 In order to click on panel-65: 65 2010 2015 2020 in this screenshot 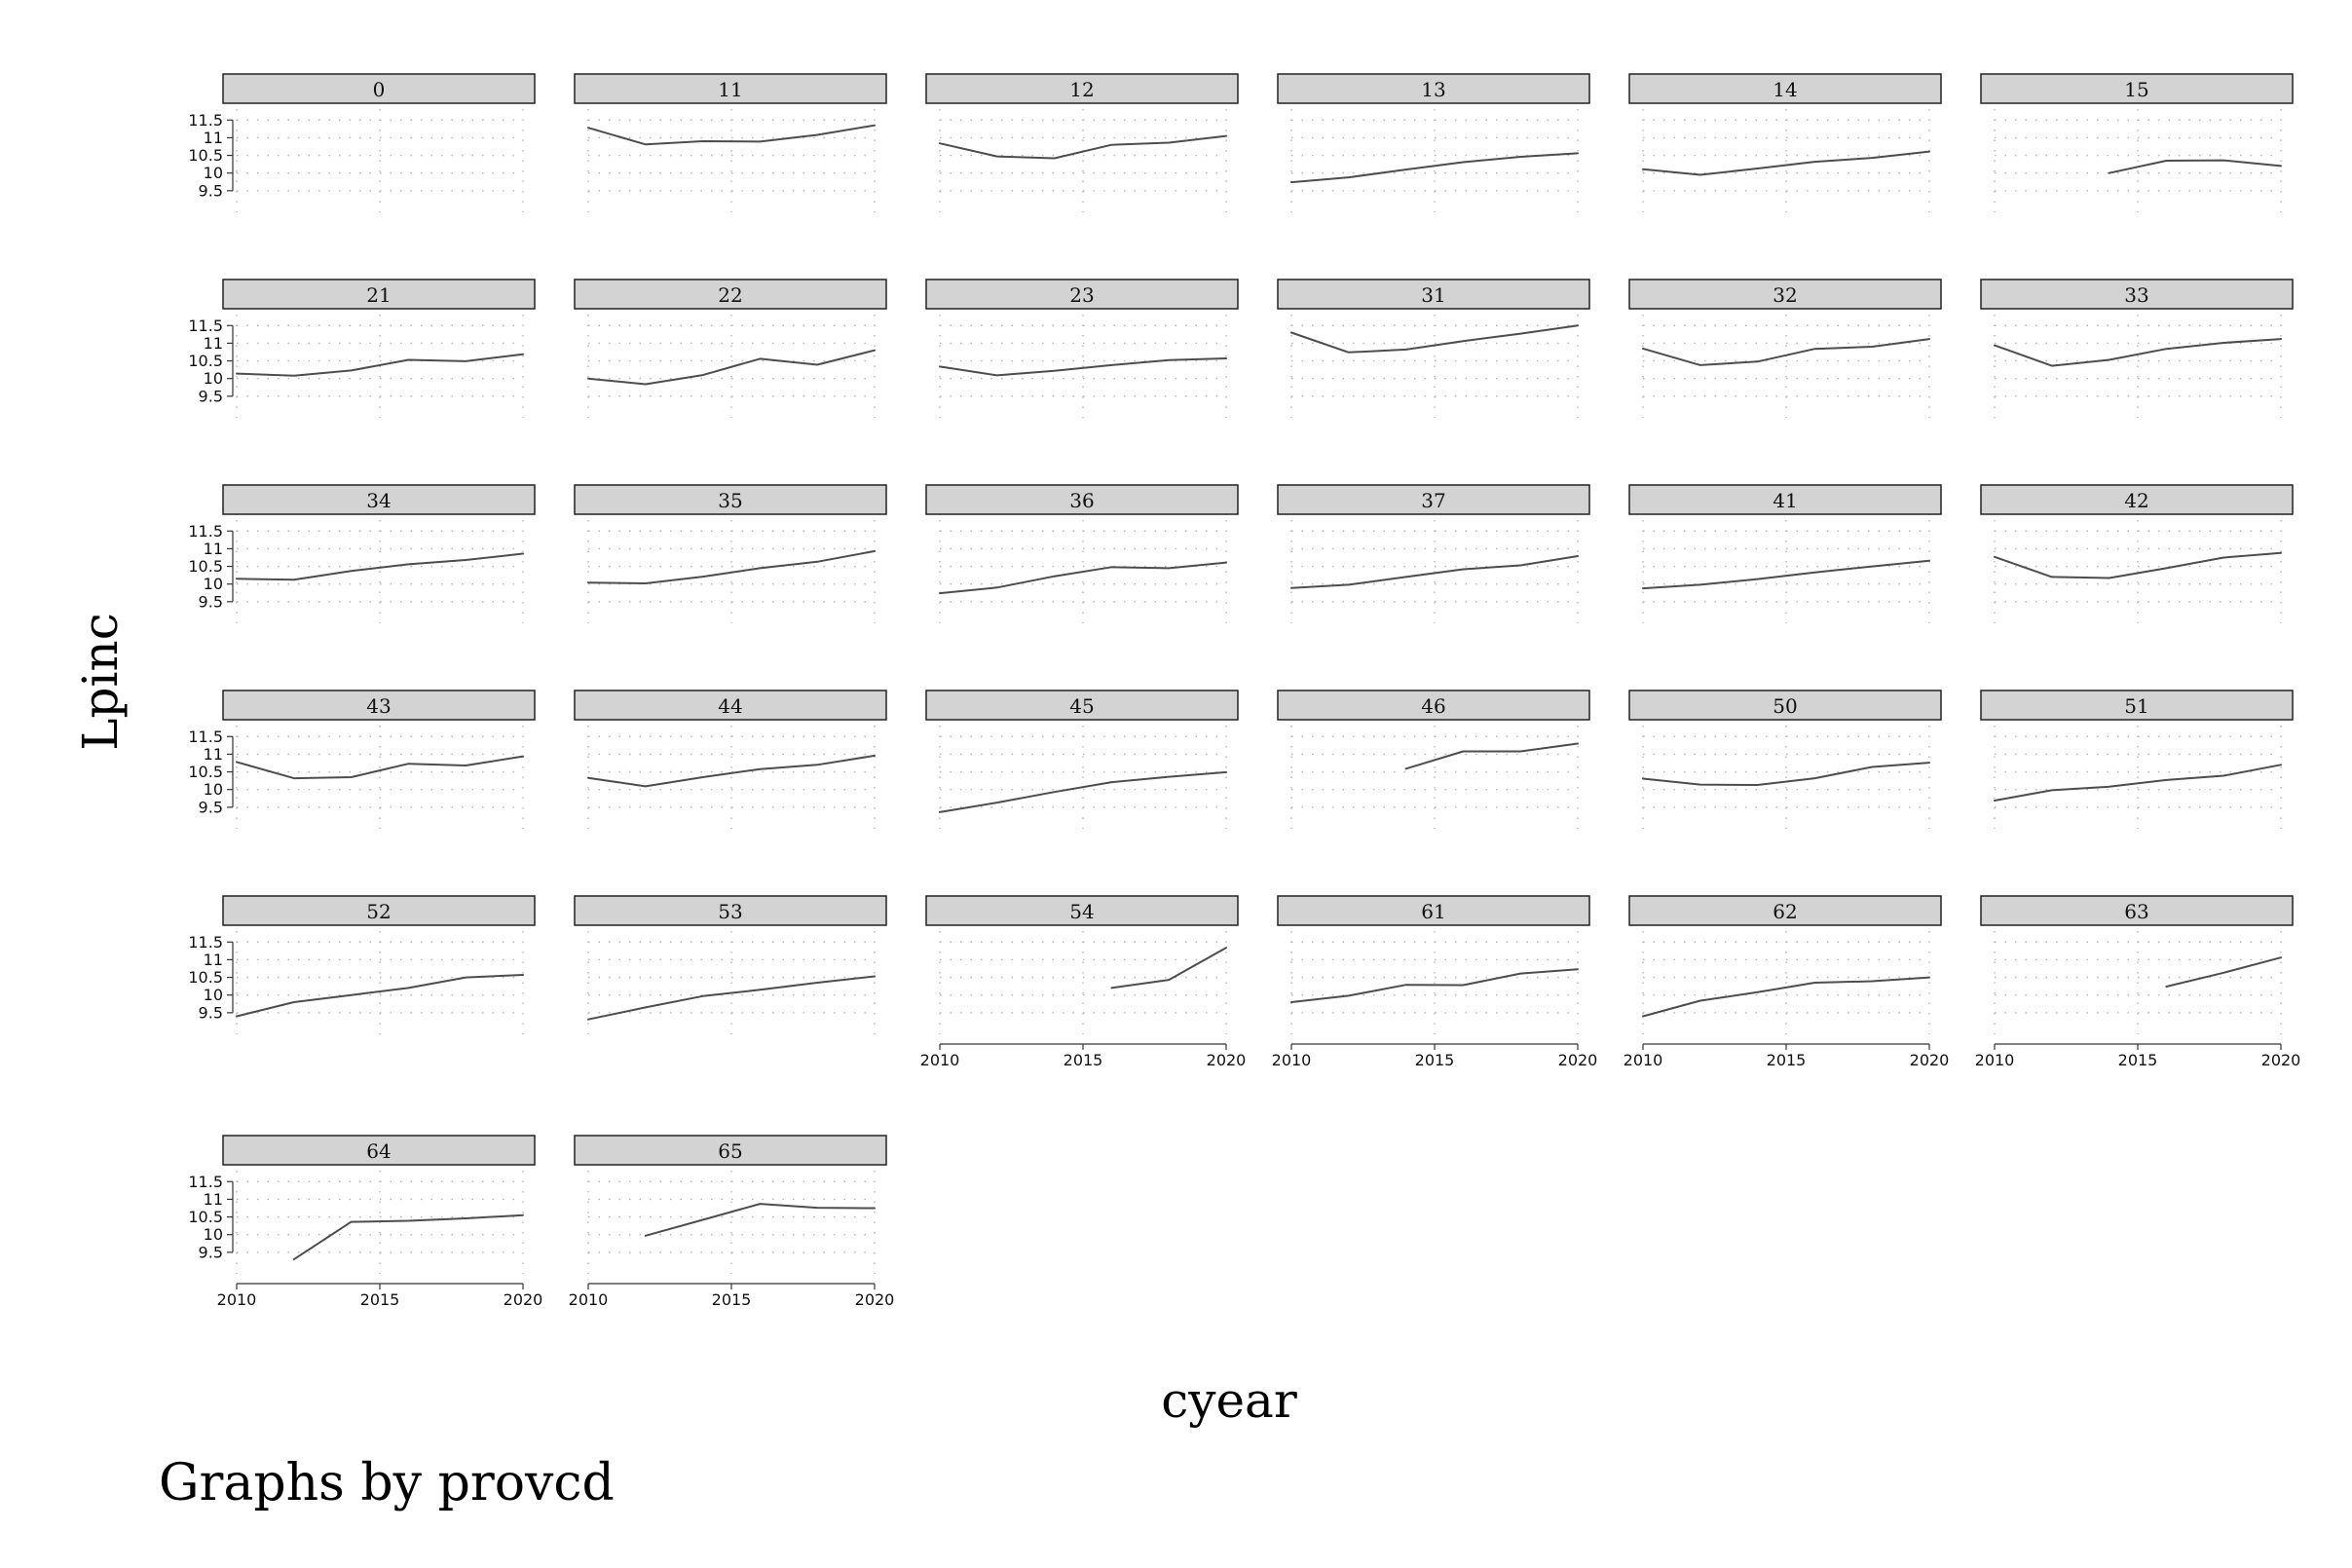, I will do `click(732, 1222)`.